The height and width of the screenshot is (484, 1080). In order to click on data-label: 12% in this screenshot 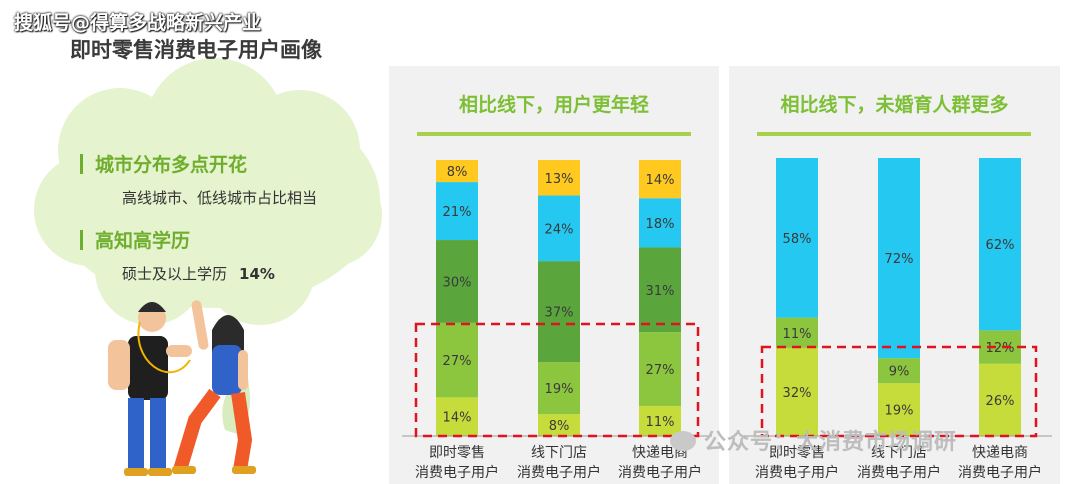, I will do `click(1000, 348)`.